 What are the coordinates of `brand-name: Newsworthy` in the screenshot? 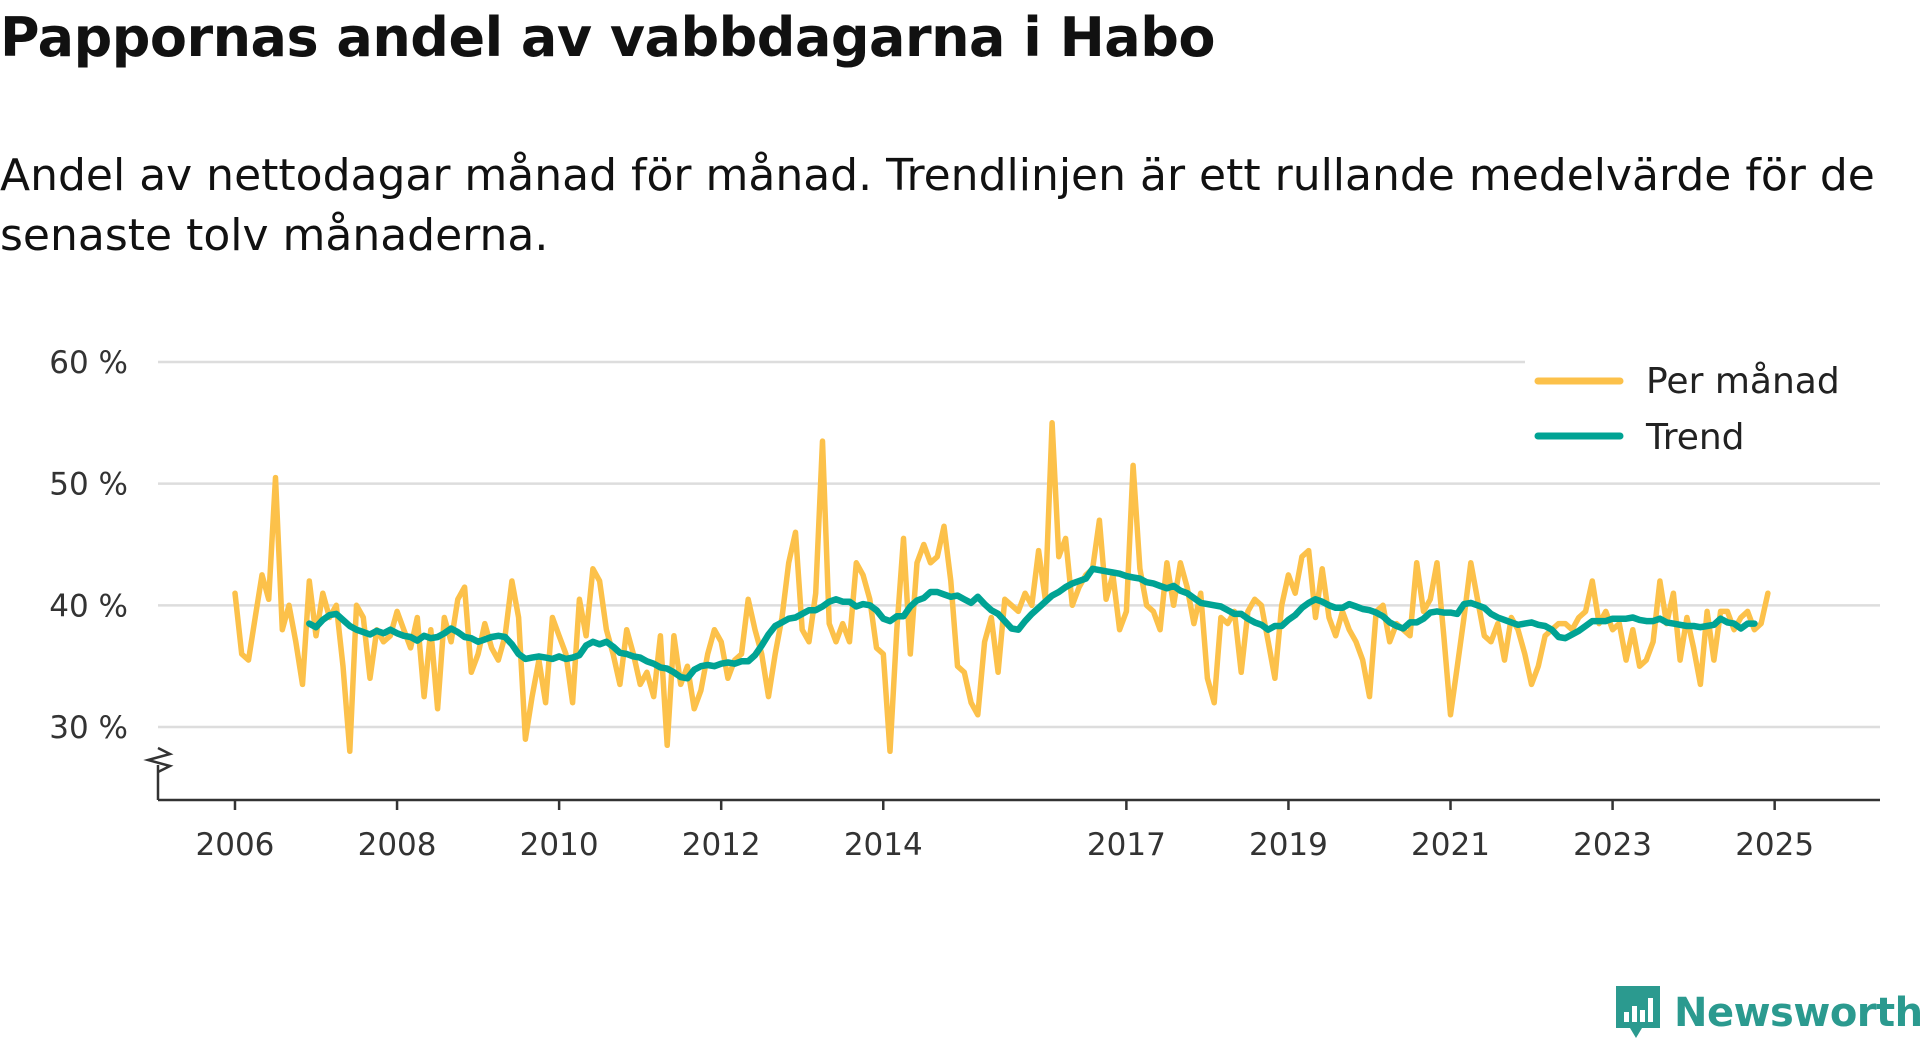 It's located at (1797, 1013).